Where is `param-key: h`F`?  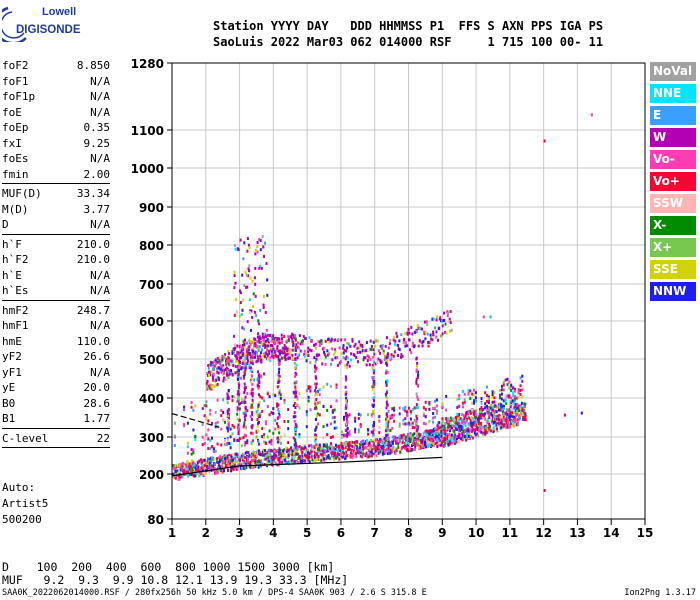
param-key: h`F is located at coordinates (12, 244).